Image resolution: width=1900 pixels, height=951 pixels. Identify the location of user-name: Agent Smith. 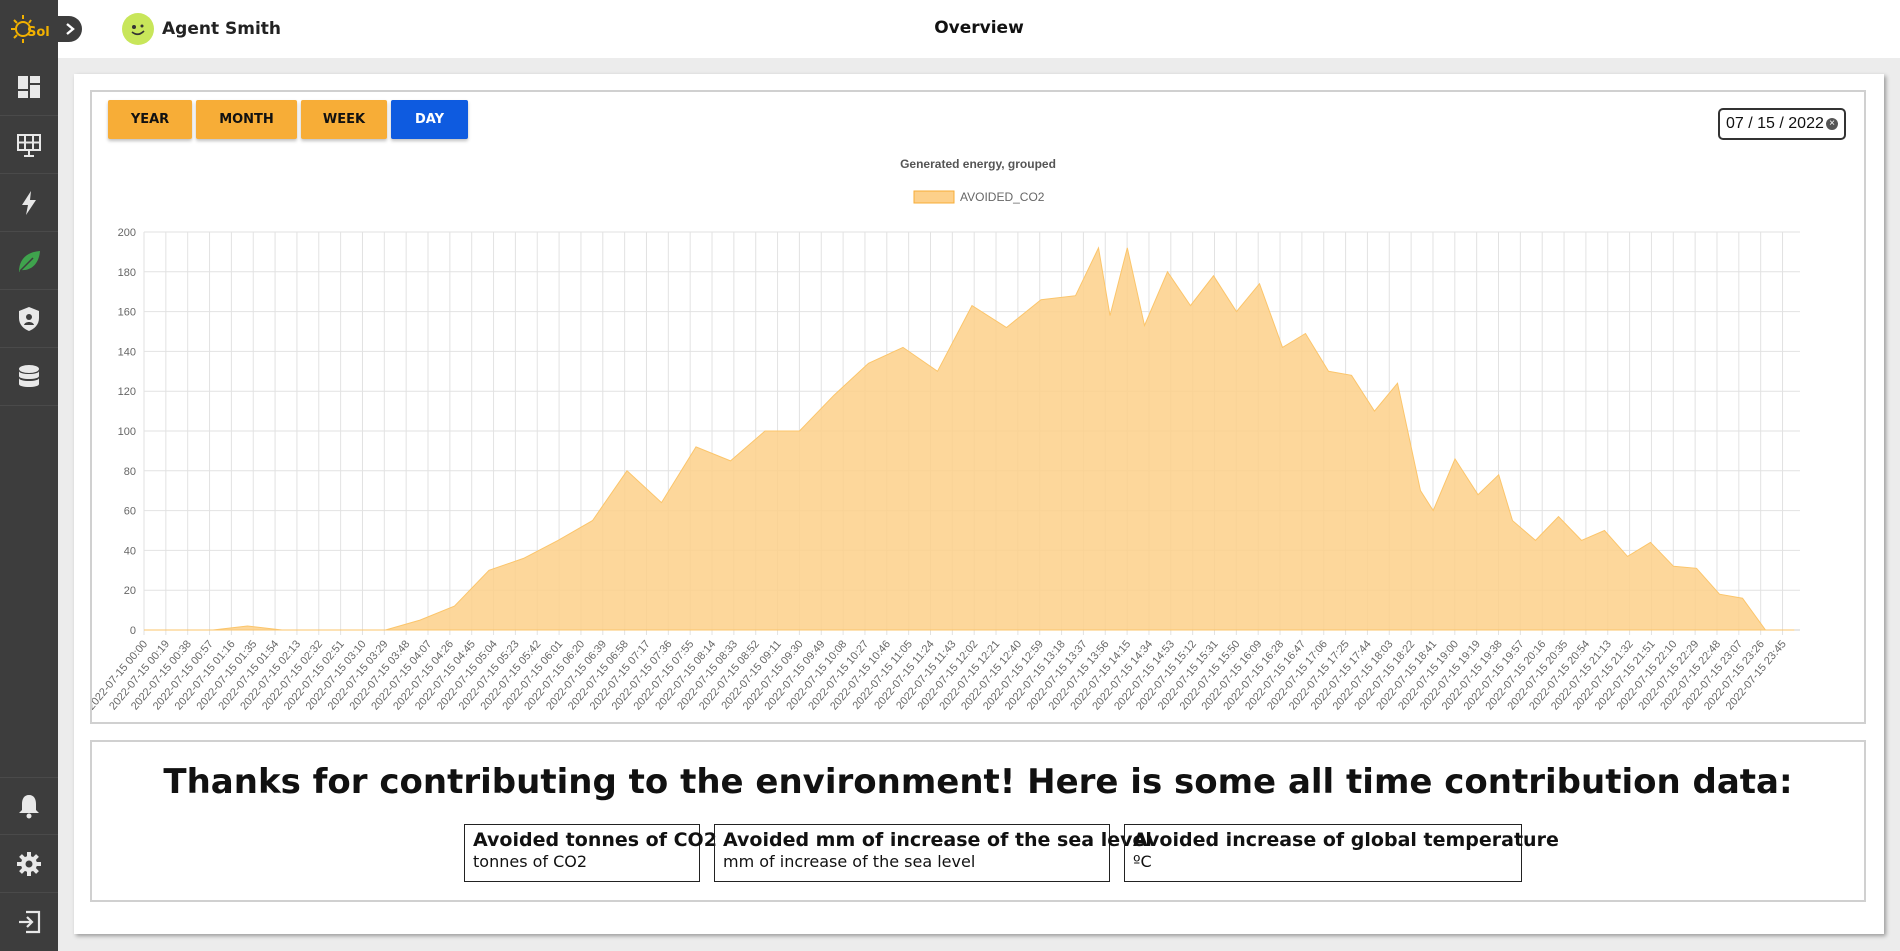
(222, 29).